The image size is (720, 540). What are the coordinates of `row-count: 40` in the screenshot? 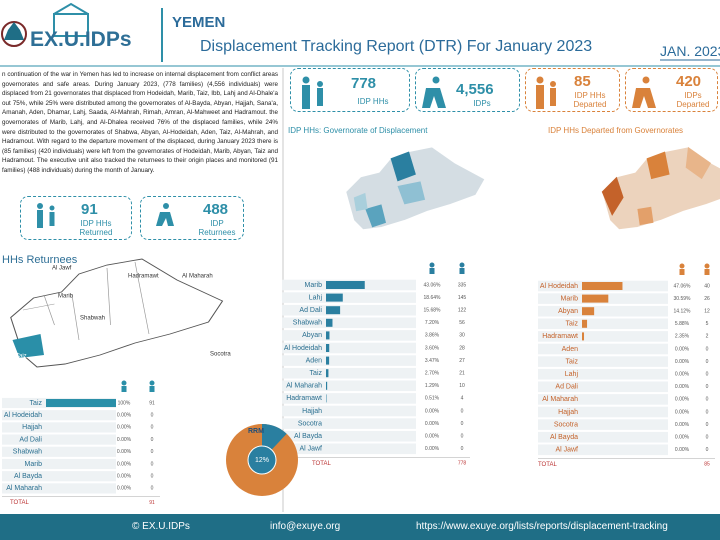 It's located at (707, 286).